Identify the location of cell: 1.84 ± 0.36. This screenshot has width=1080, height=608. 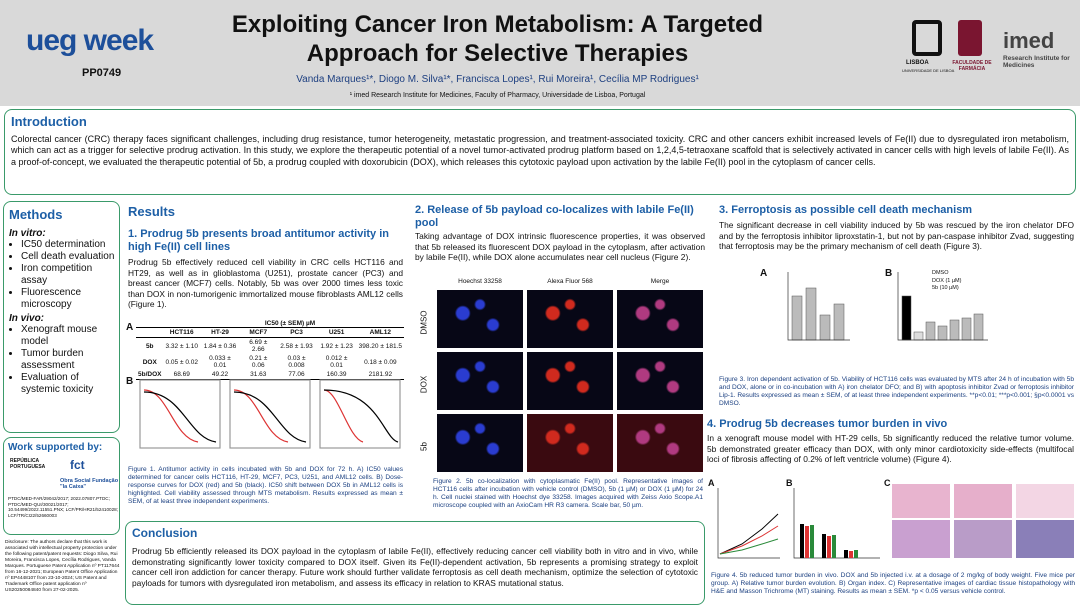
(220, 346).